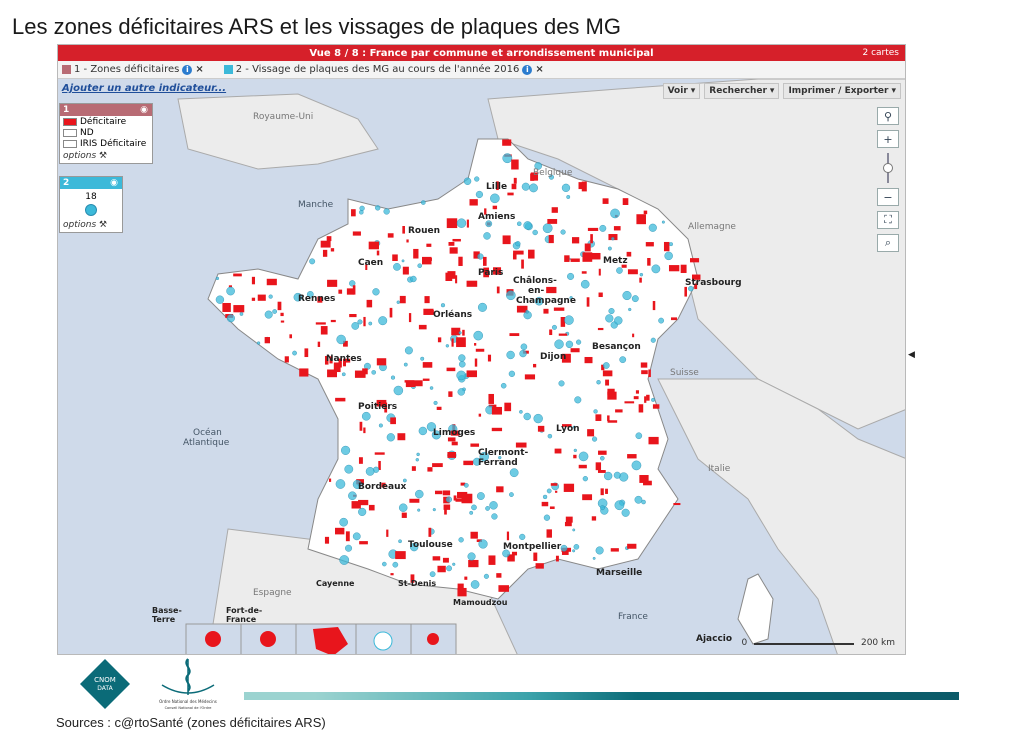 Image resolution: width=1024 pixels, height=748 pixels. I want to click on export-menu: Imprimer / Exporter ▾, so click(842, 91).